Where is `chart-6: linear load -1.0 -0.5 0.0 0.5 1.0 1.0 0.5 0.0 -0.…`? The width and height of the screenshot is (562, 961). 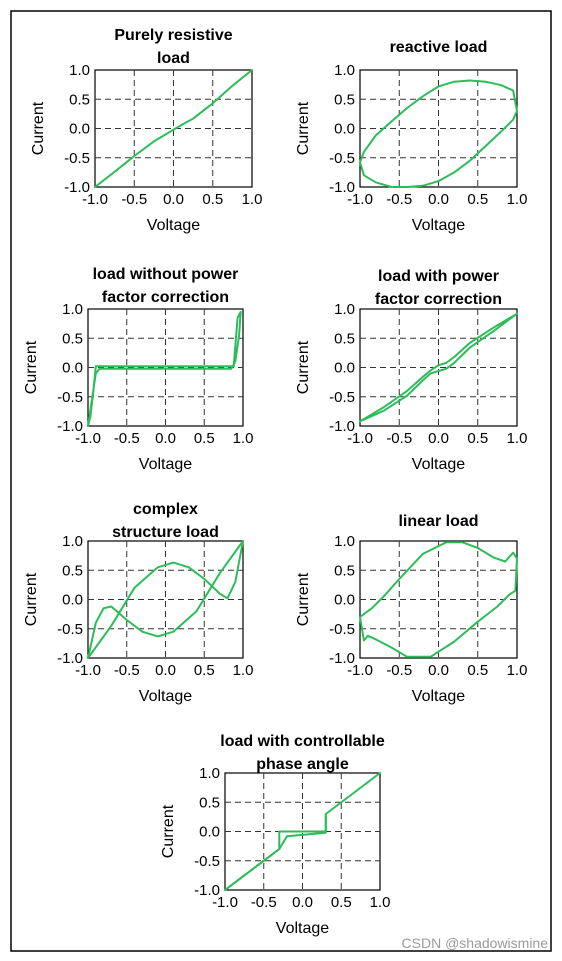 chart-6: linear load -1.0 -0.5 0.0 0.5 1.0 1.0 0.5 0.0 -0.… is located at coordinates (411, 609).